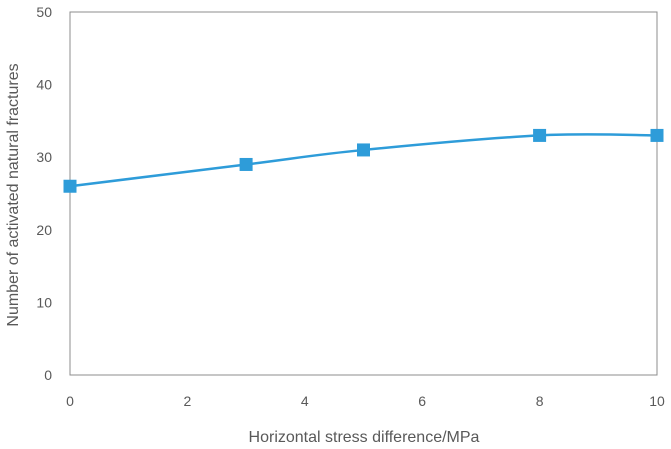 This screenshot has height=449, width=671. What do you see at coordinates (540, 401) in the screenshot?
I see `x-tick-label: 8` at bounding box center [540, 401].